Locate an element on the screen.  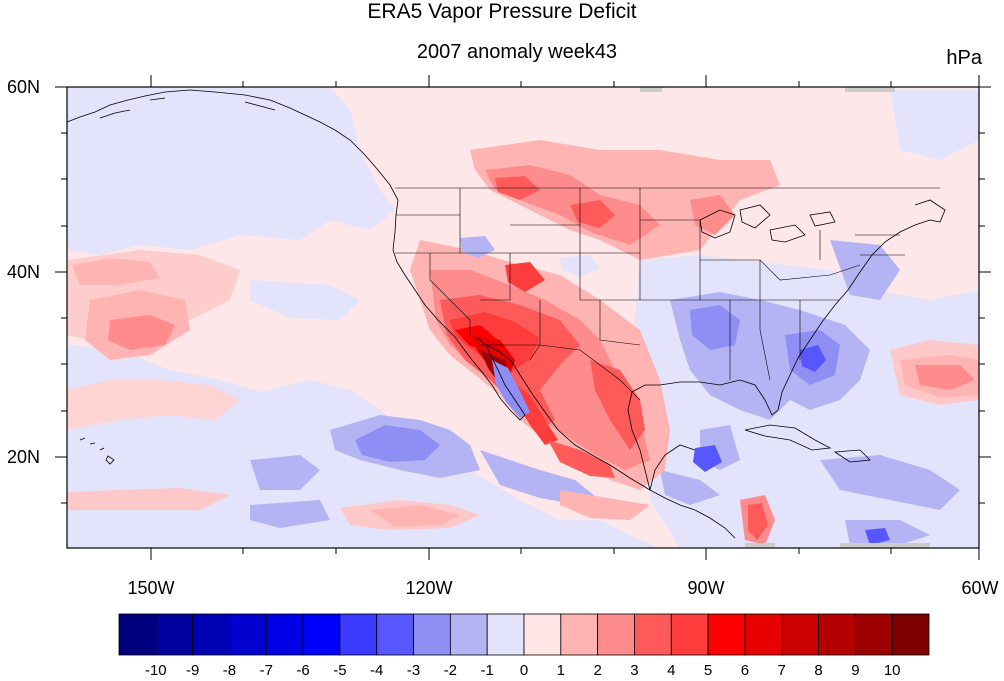
colorbar-tick-label: -7 is located at coordinates (266, 670).